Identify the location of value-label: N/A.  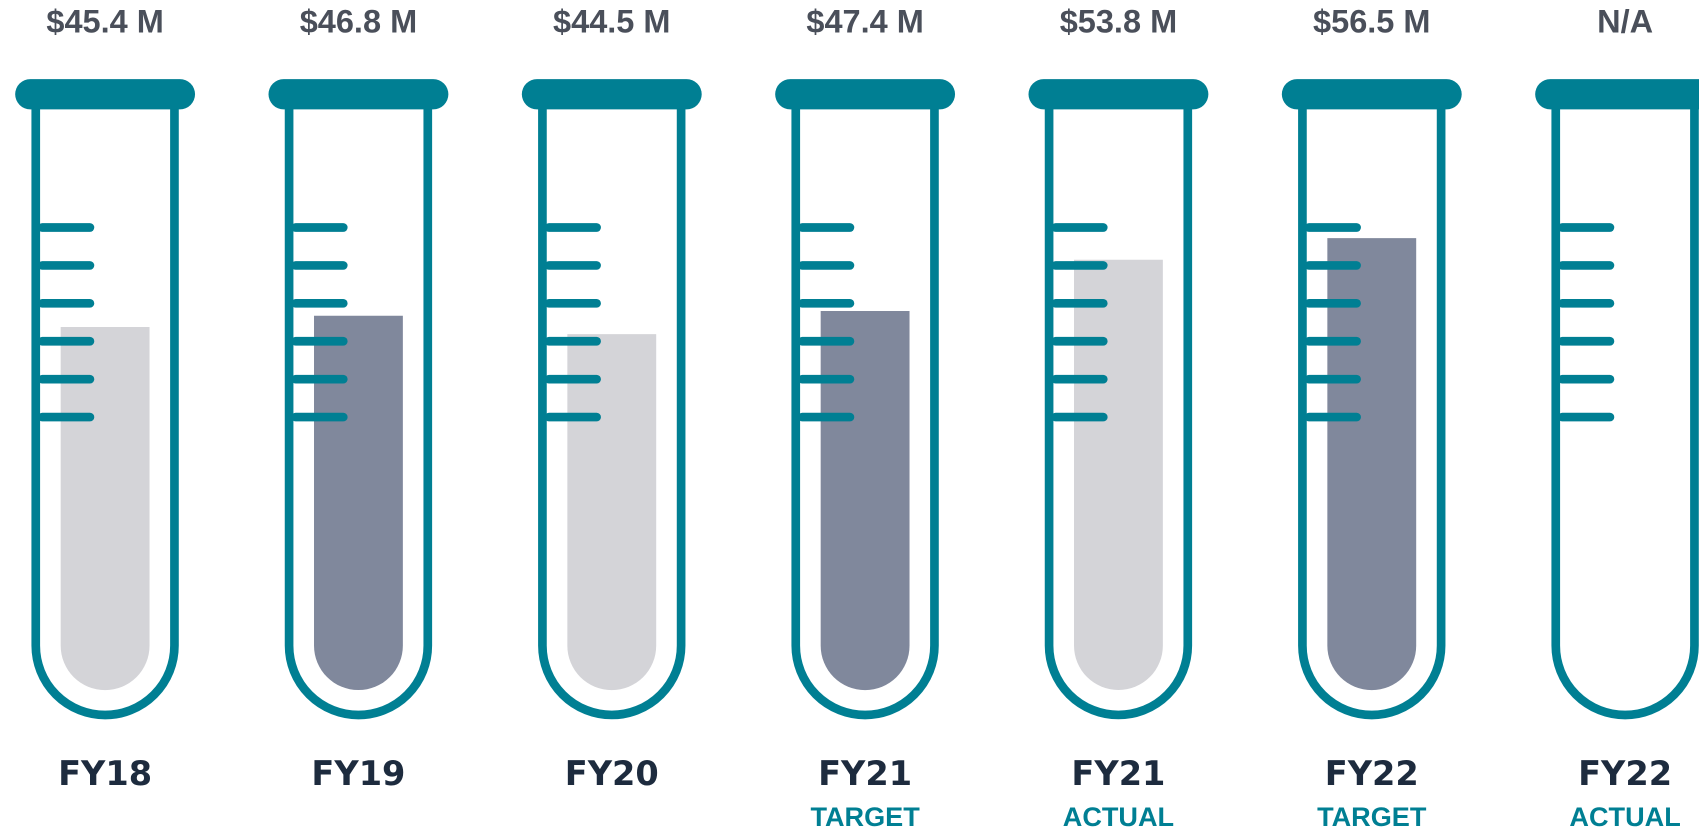
(1625, 21).